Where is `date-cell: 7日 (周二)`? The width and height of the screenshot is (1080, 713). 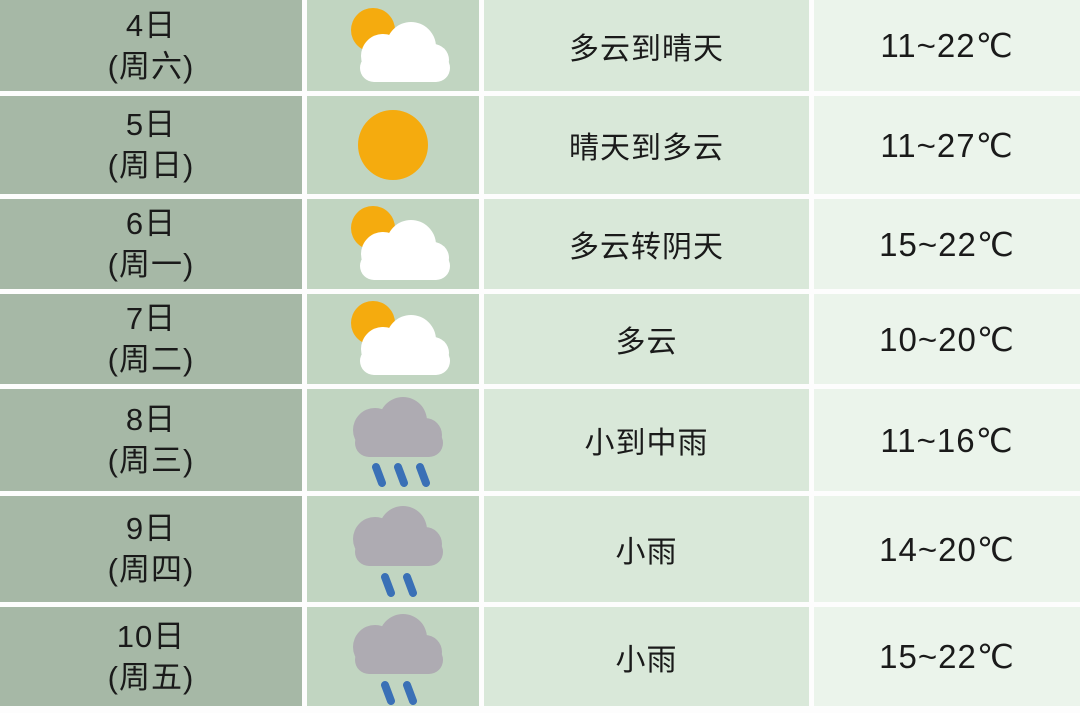
date-cell: 7日 (周二) is located at coordinates (151, 339).